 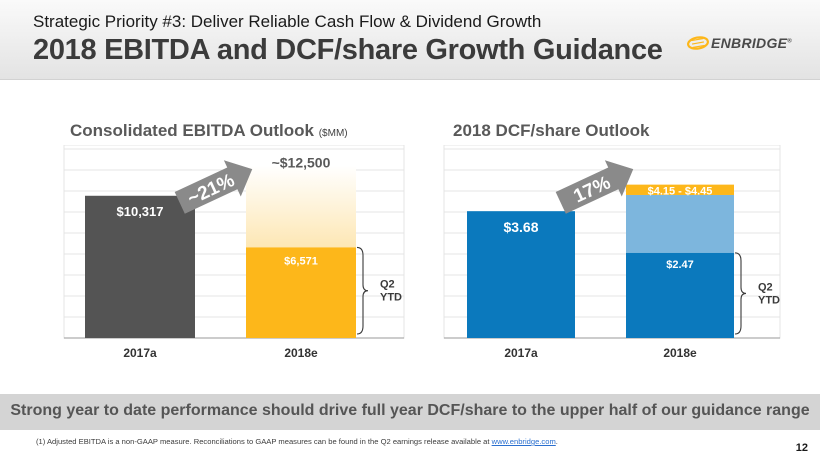 I want to click on dcf-x-tick-2017a: 2017a, so click(x=521, y=353).